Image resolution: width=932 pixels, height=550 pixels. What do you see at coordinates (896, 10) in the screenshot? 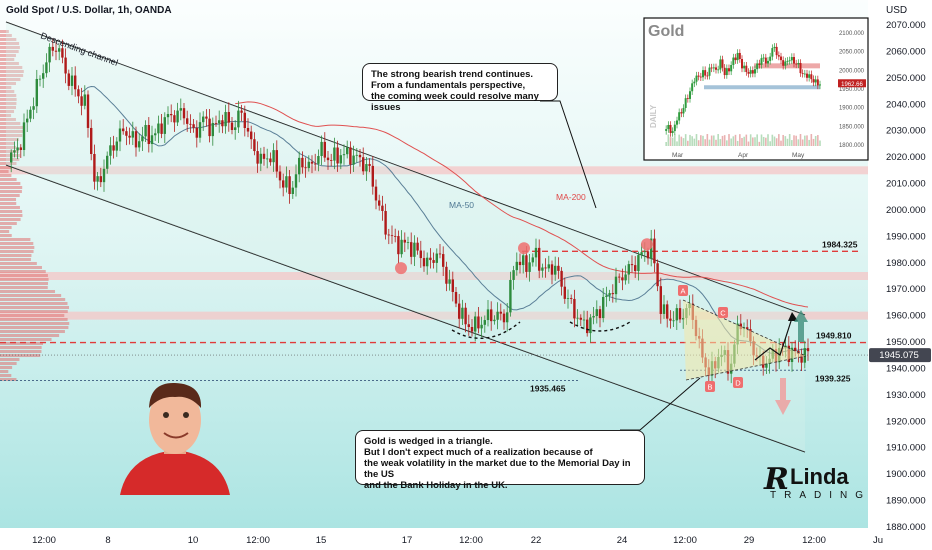
I see `currency-label: USD` at bounding box center [896, 10].